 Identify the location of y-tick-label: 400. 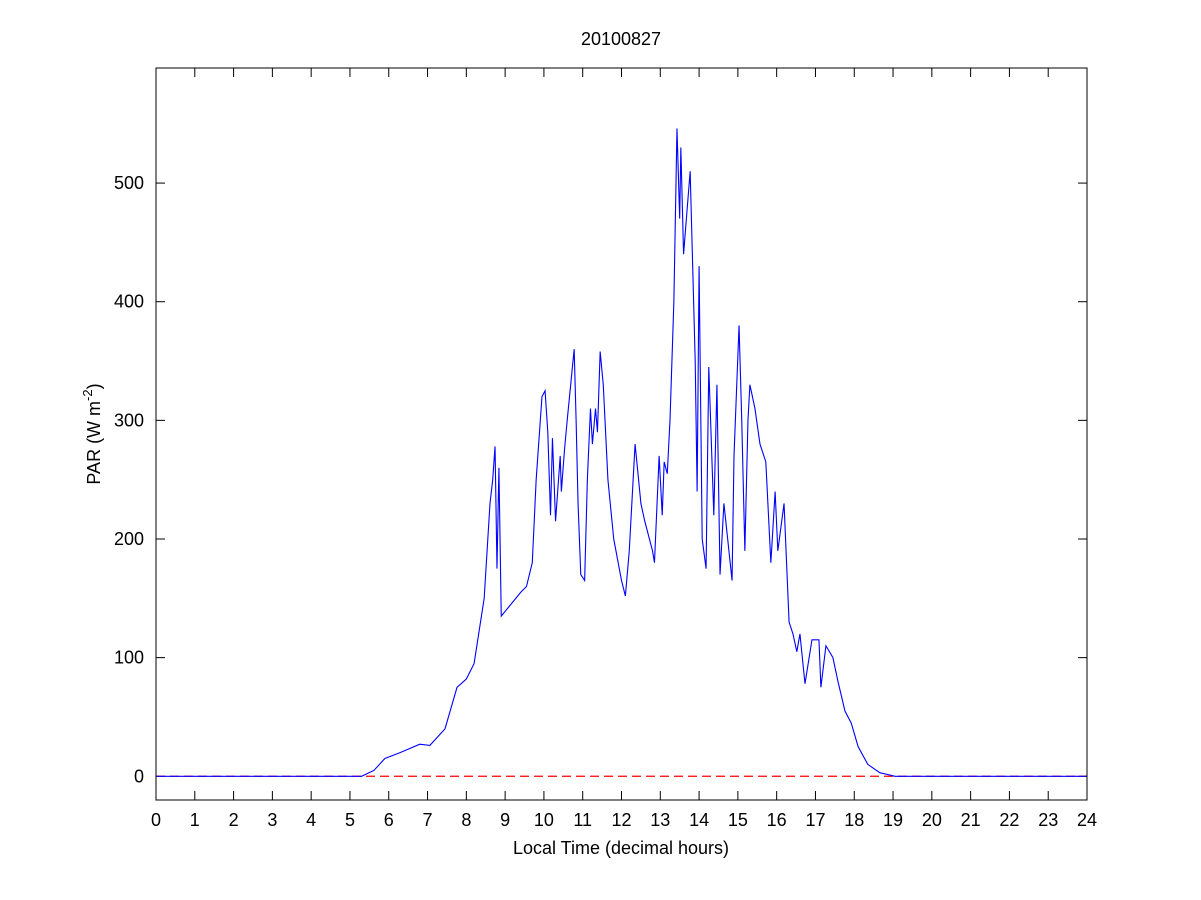
(129, 302).